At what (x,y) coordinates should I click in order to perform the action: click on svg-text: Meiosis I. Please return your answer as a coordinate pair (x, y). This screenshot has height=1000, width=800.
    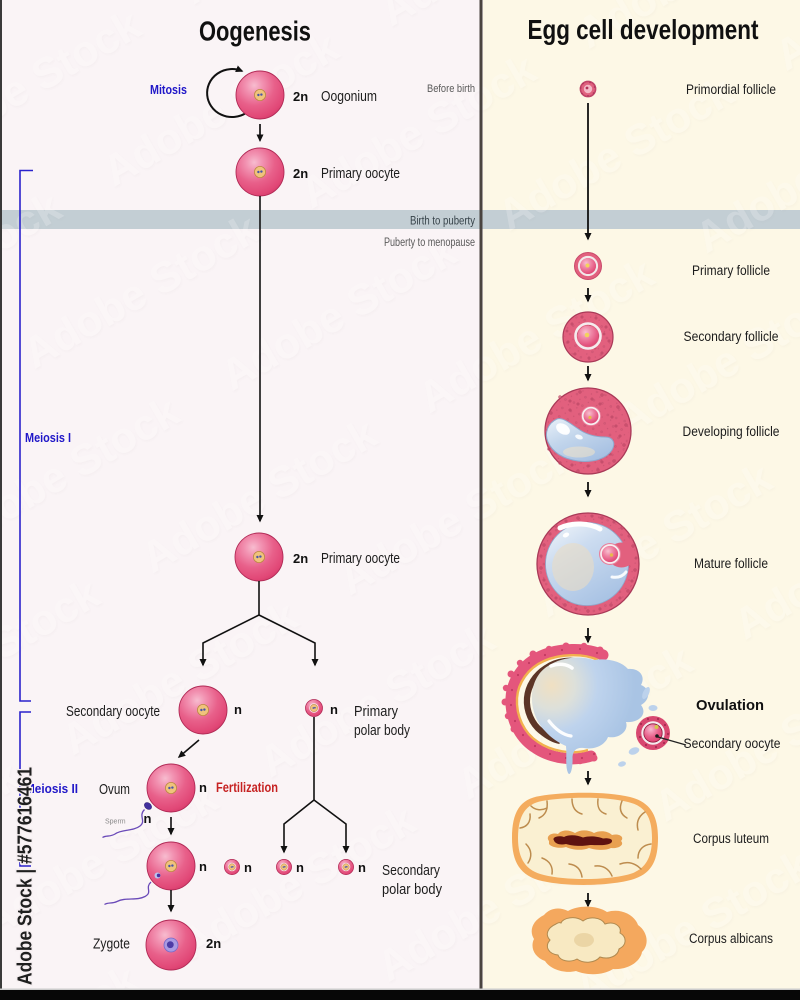
    Looking at the image, I should click on (48, 437).